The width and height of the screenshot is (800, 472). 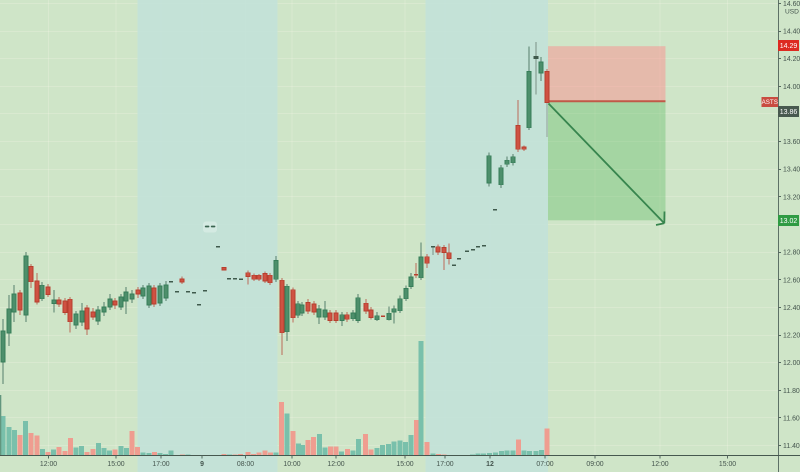 I want to click on svg-text: 07:00, so click(x=544, y=464).